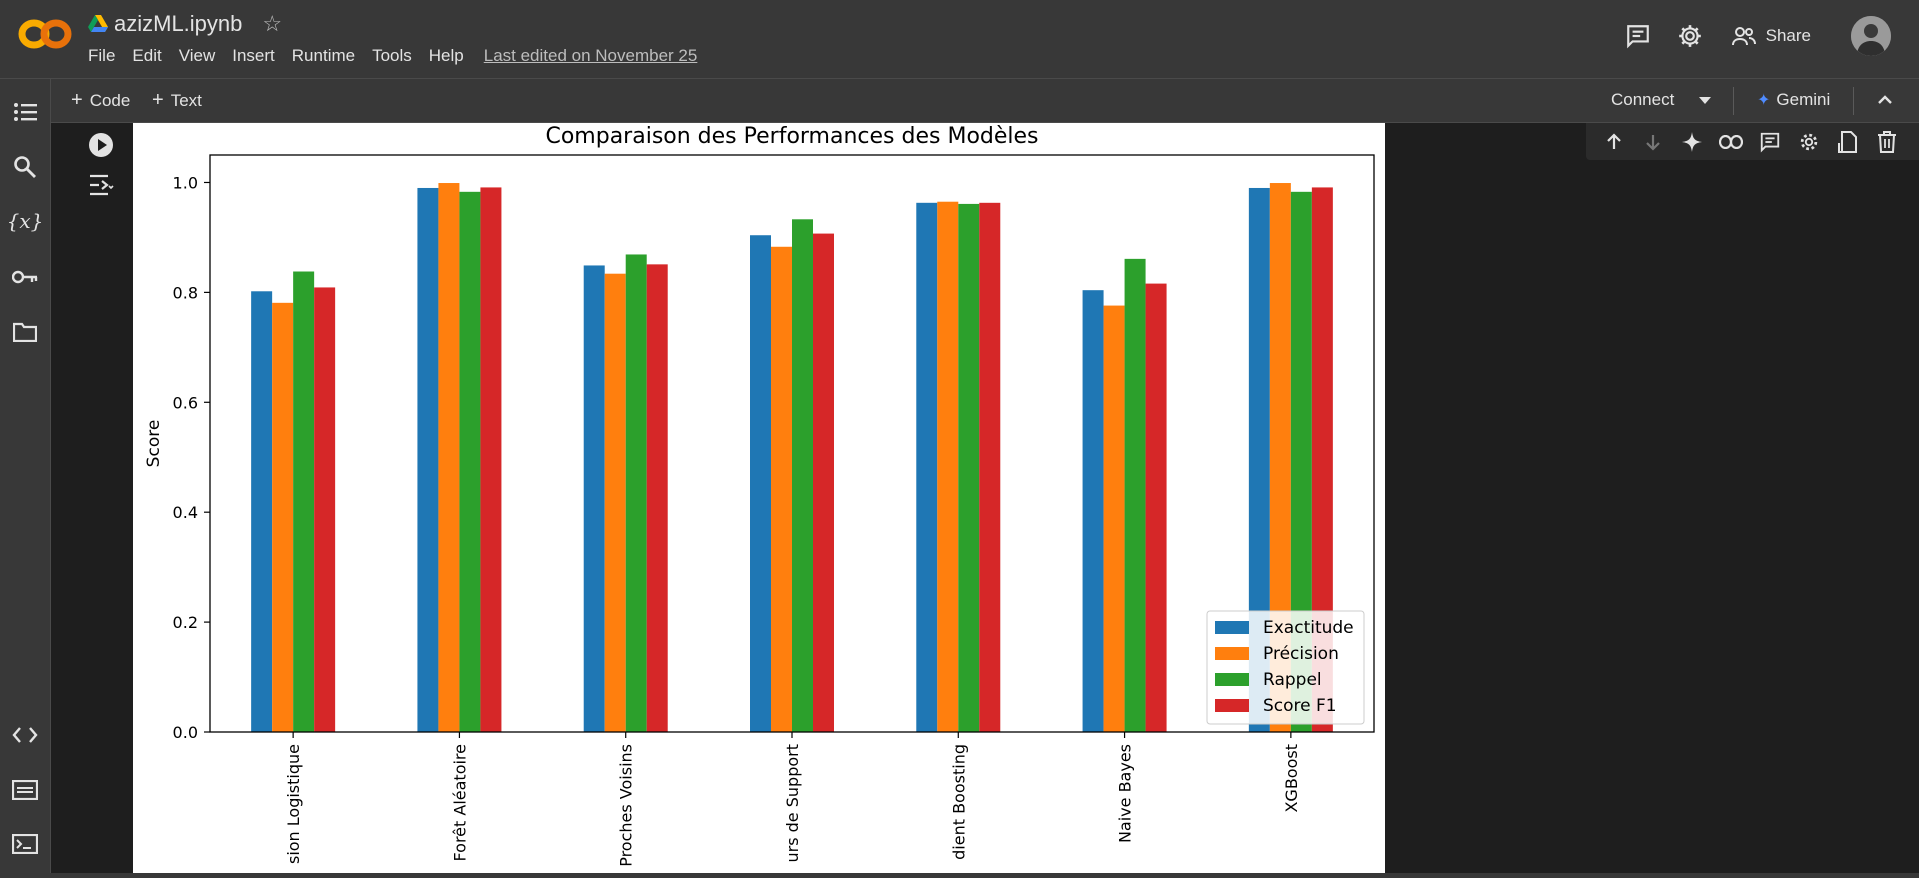 The height and width of the screenshot is (878, 1919). I want to click on user-photo-icon, so click(1871, 36).